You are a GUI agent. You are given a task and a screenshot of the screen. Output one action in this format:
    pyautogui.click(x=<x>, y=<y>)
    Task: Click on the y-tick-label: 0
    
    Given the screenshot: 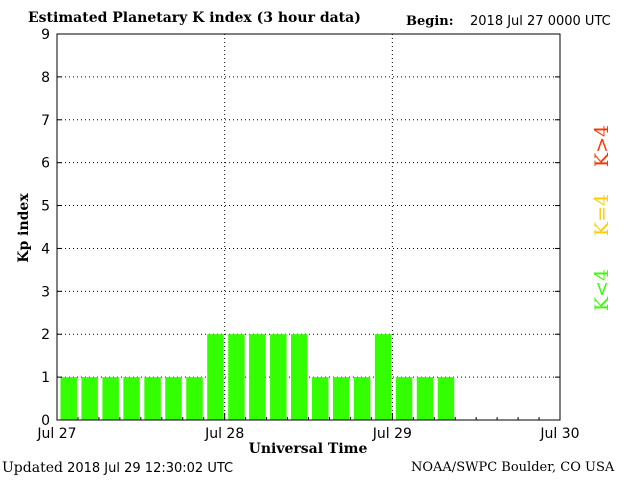 What is the action you would take?
    pyautogui.click(x=45, y=421)
    